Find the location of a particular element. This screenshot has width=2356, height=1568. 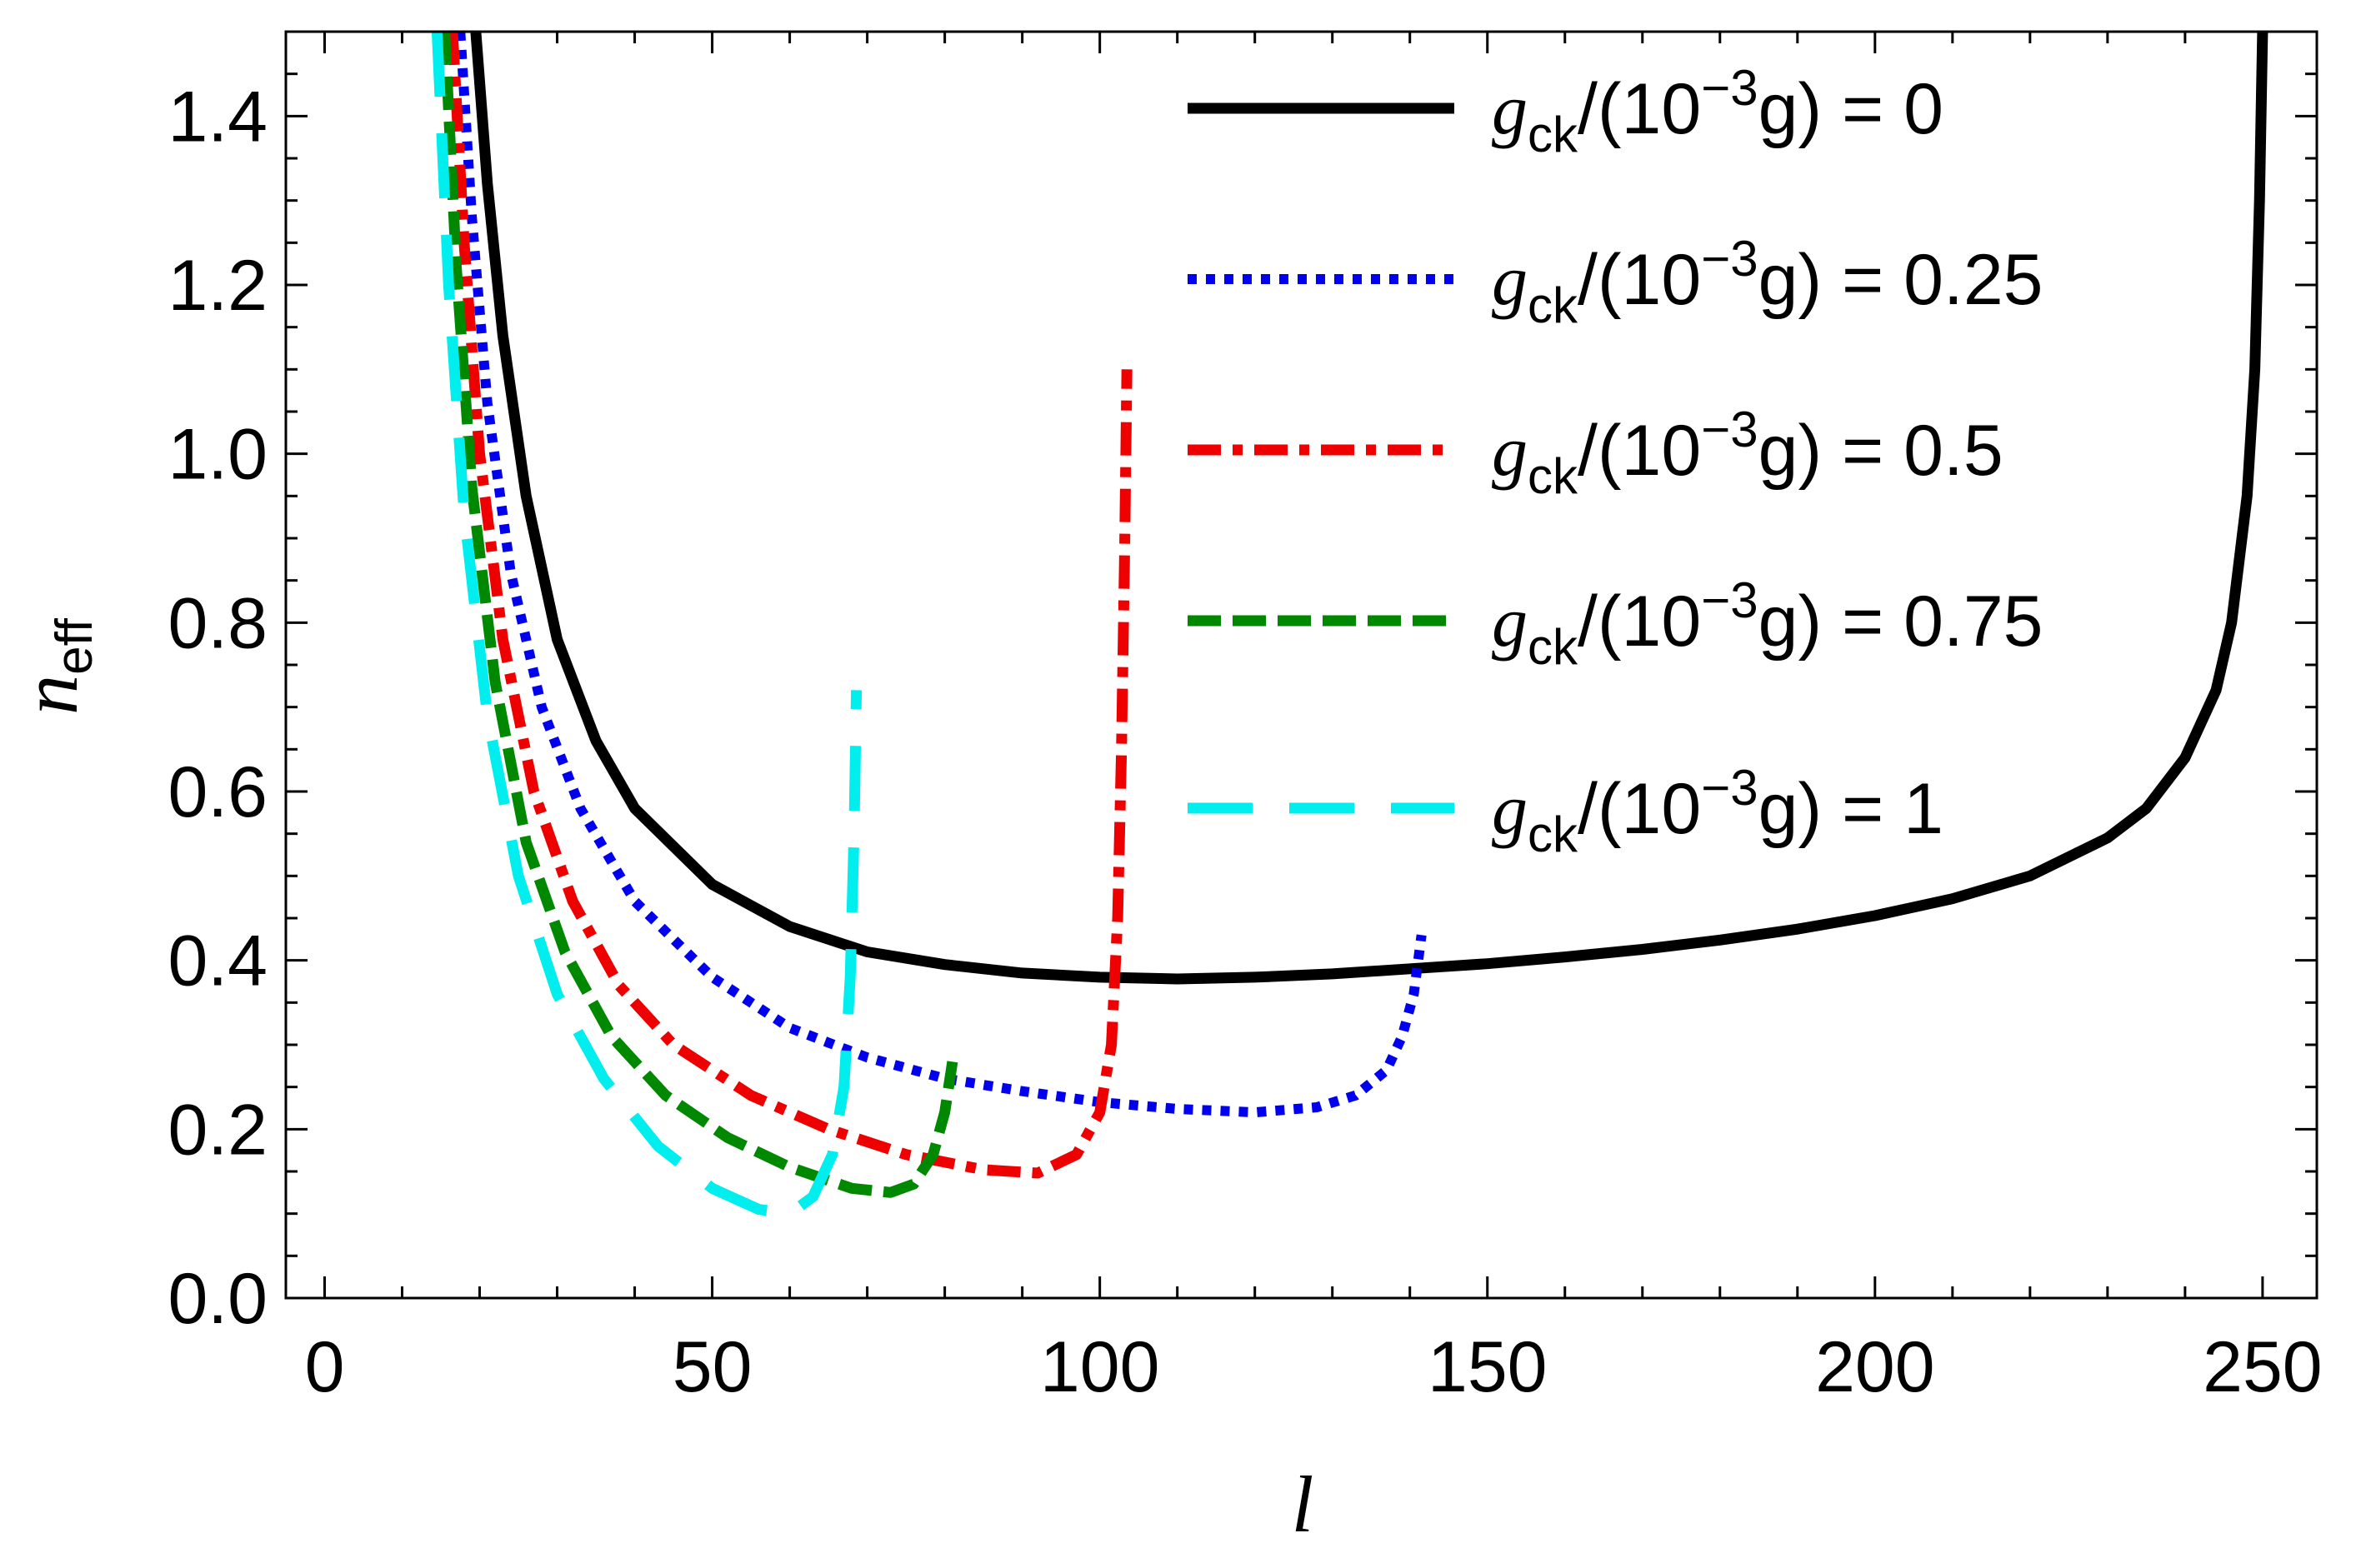

legend-entry-0: gck/(10−3g) = 0 is located at coordinates (1565, 111).